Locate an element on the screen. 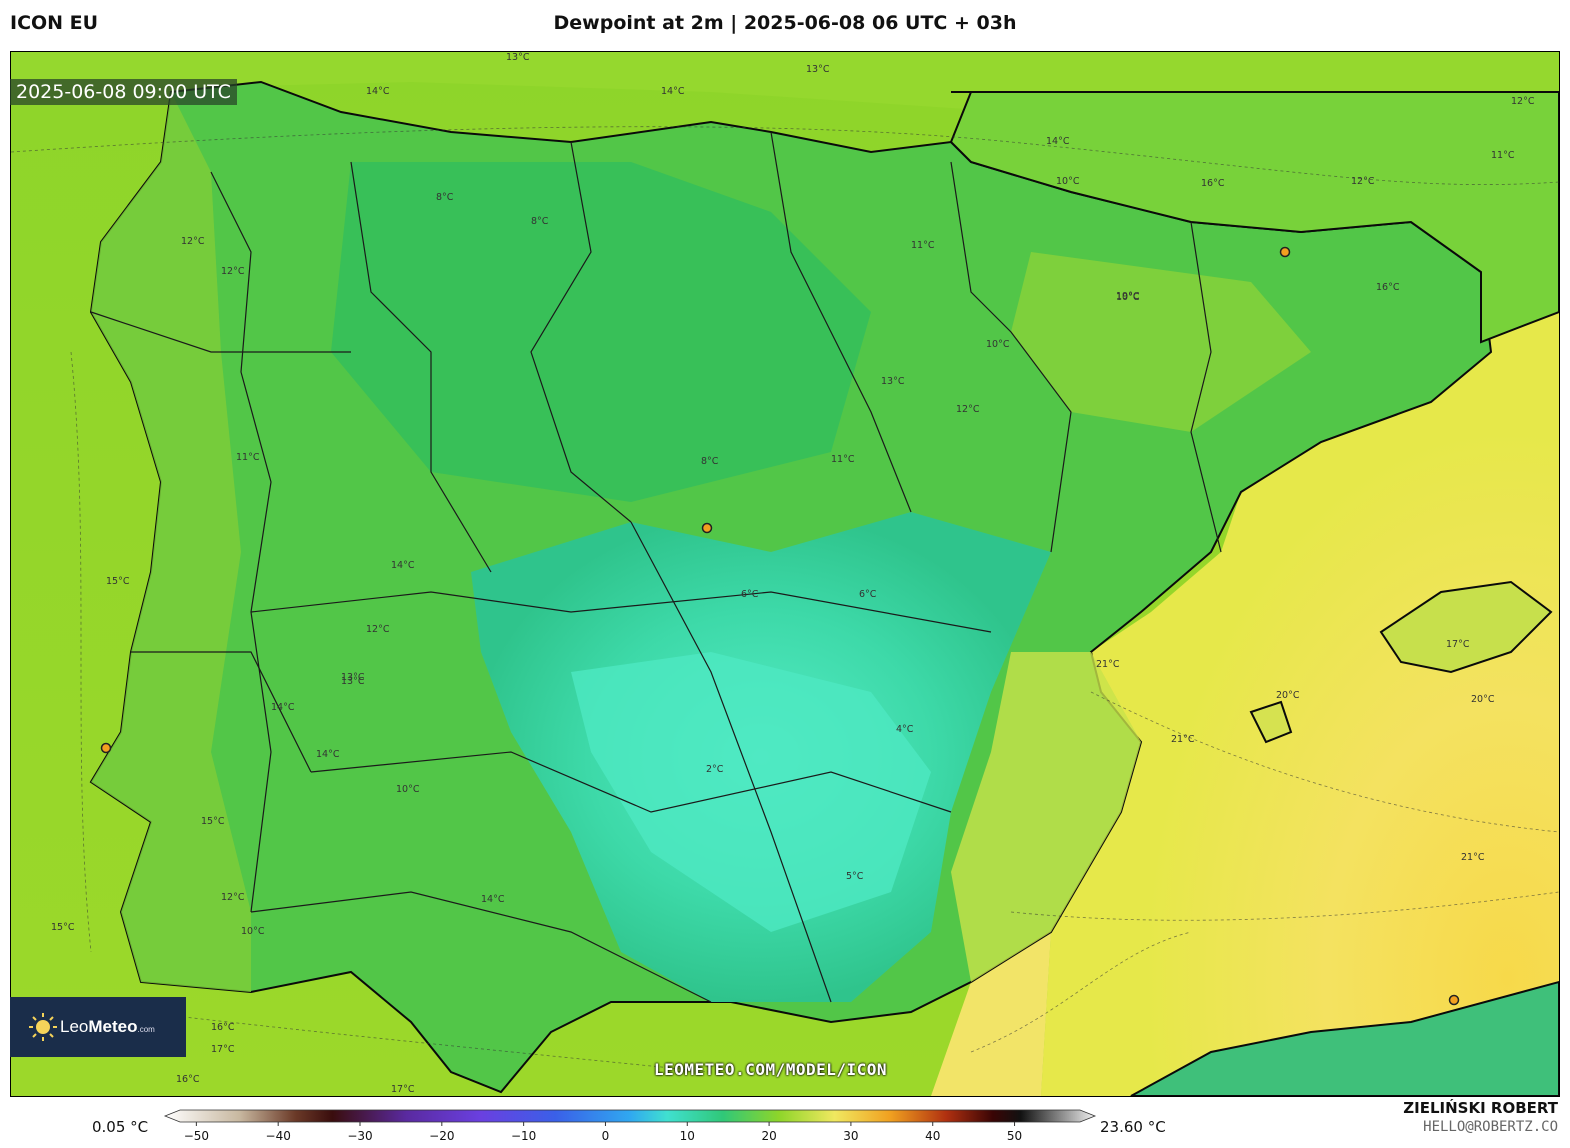  valid-time-label: 2025-06-08 09:00 UTC is located at coordinates (123, 92).